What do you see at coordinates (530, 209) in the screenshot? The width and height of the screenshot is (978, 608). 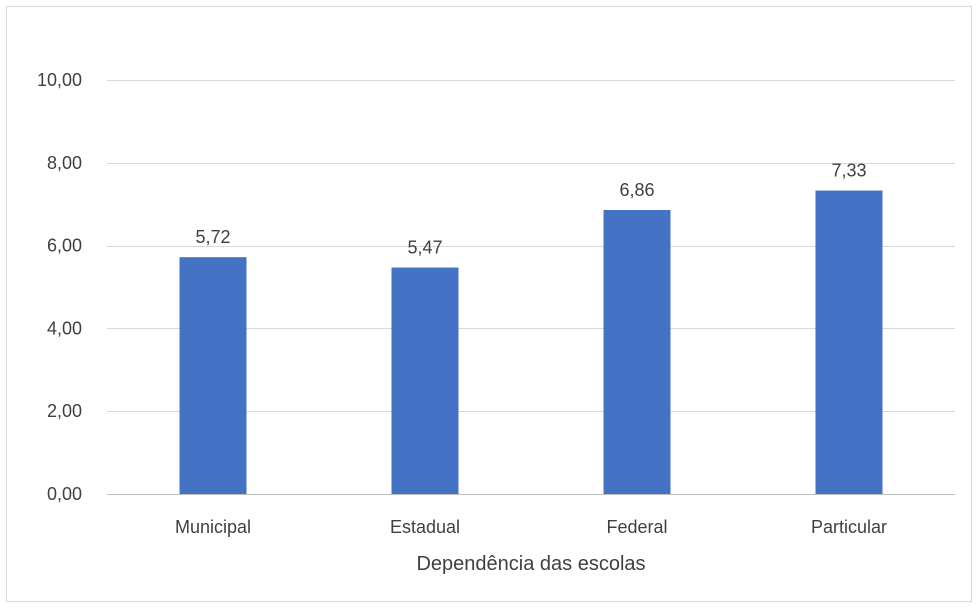 I see `data-labels: 5,72 5,47 6,86 7,33` at bounding box center [530, 209].